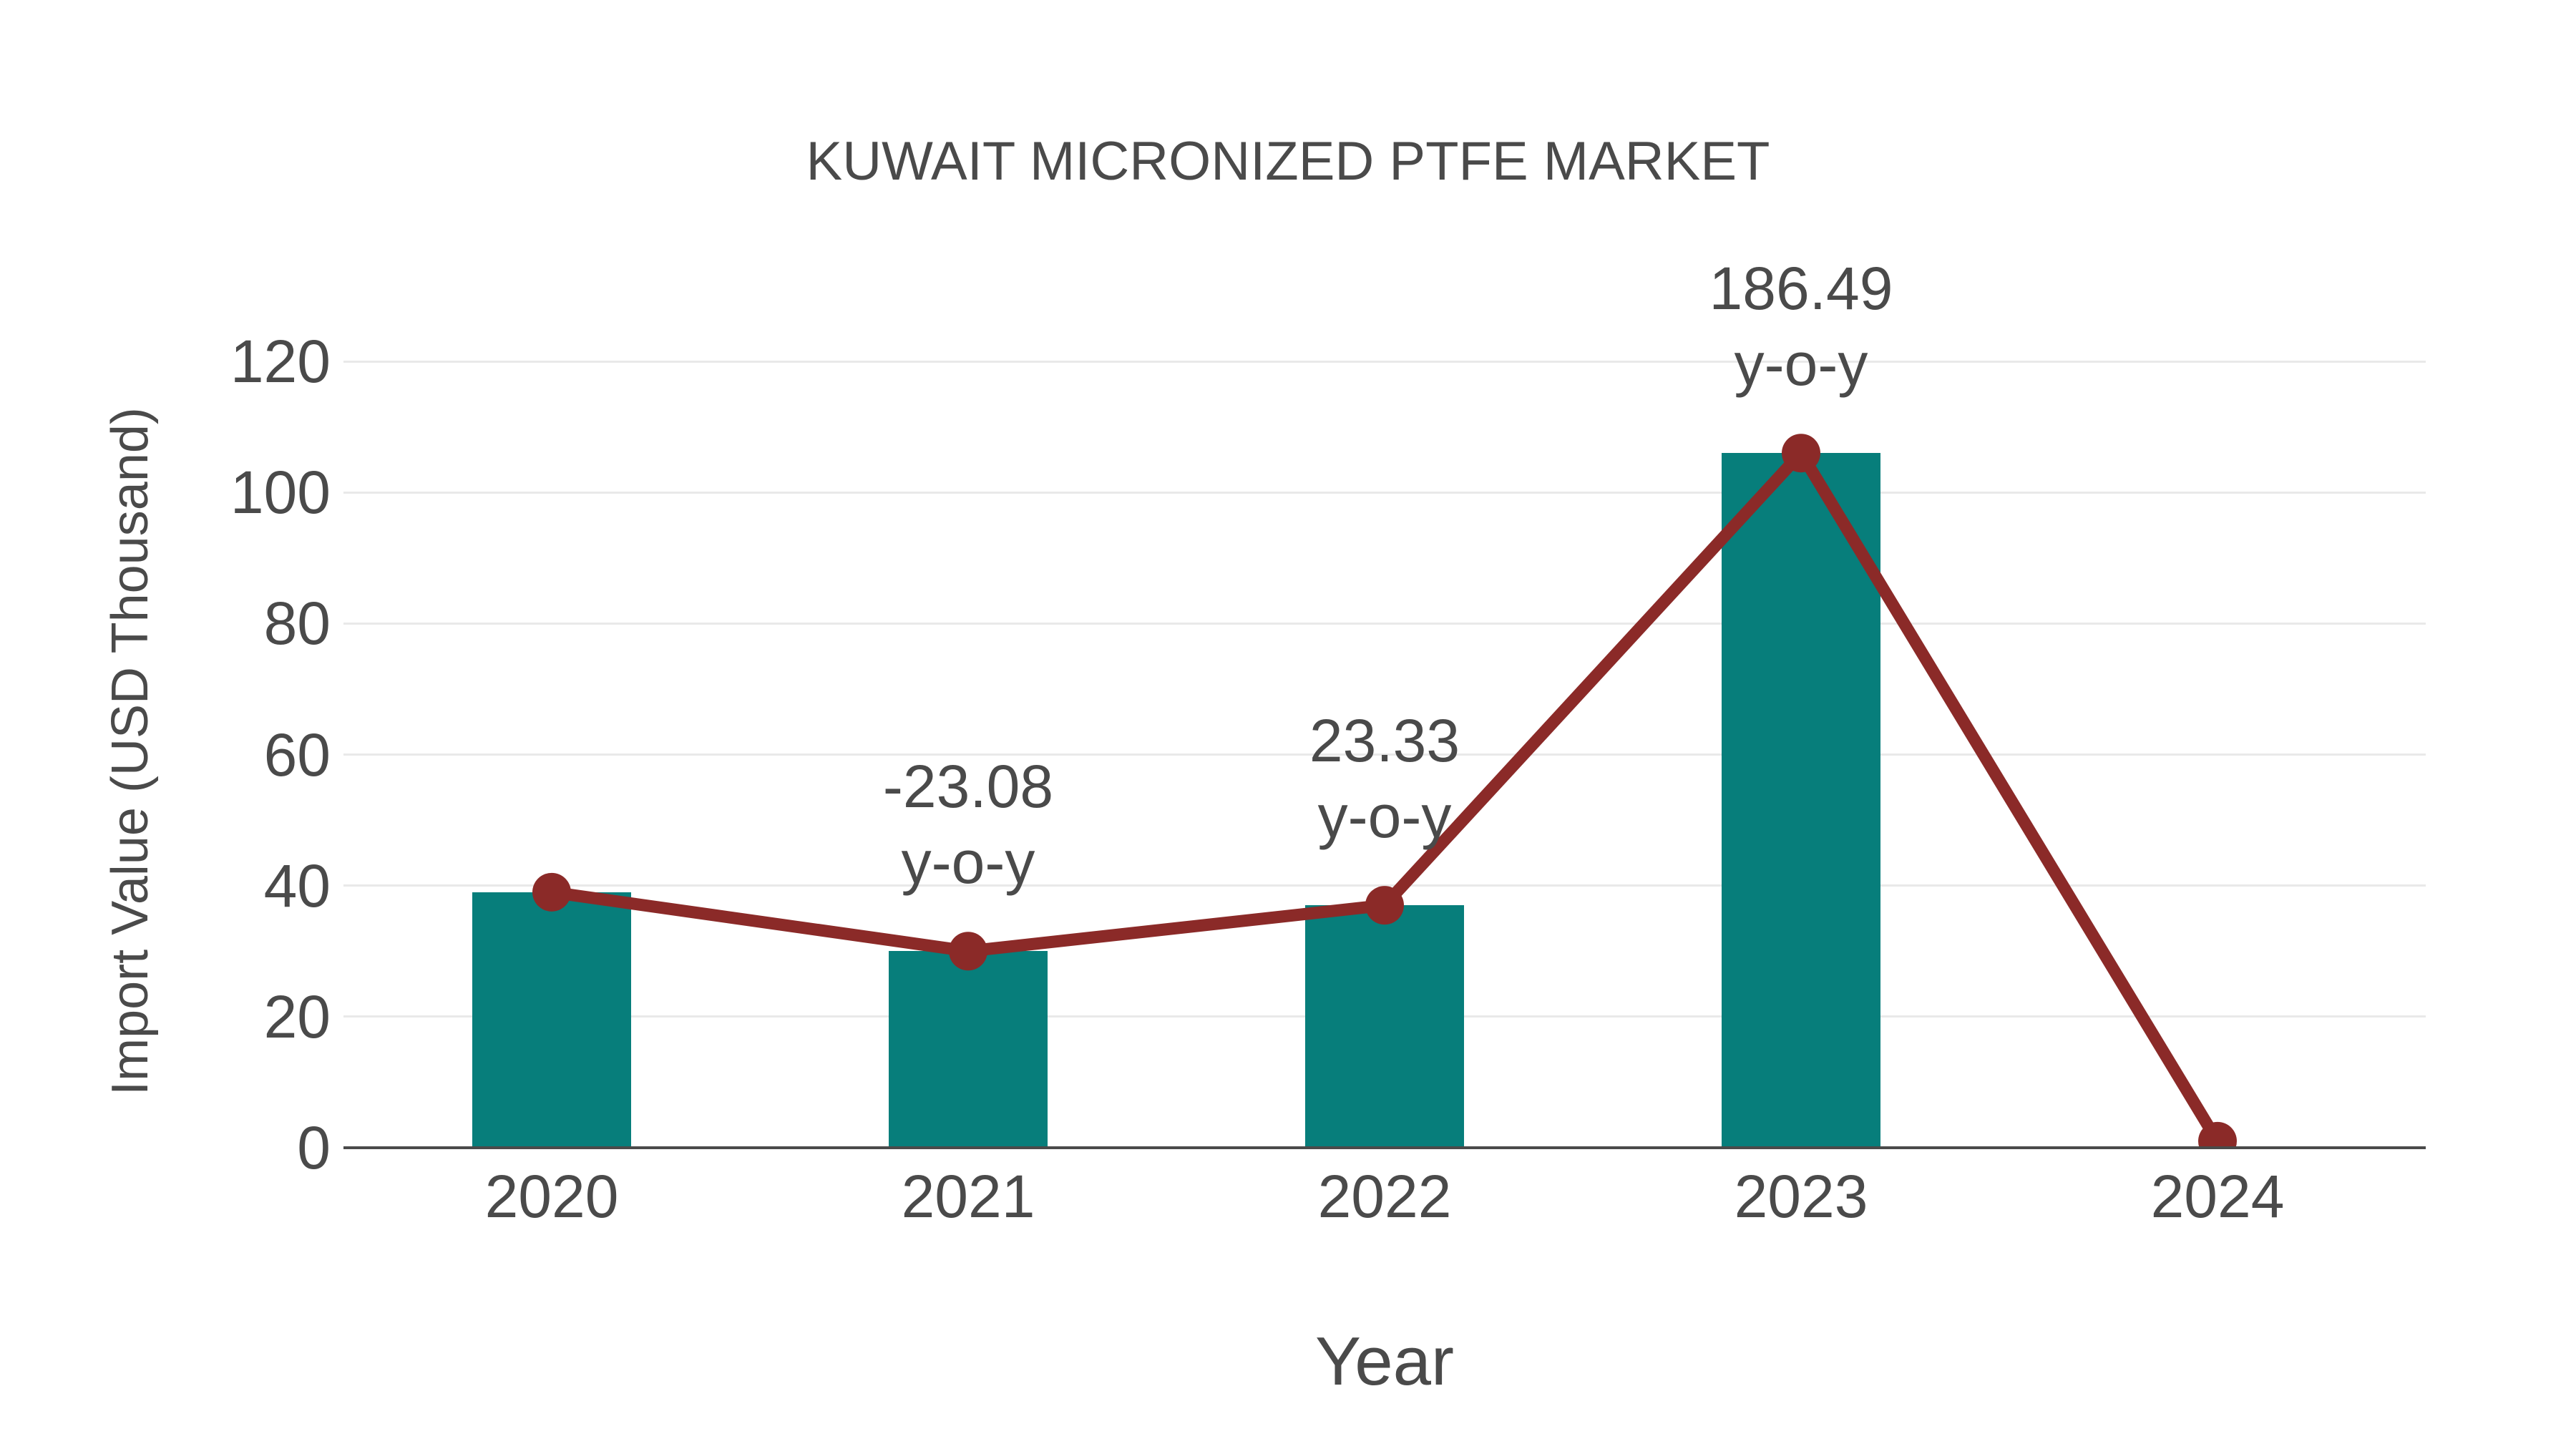  Describe the element at coordinates (297, 755) in the screenshot. I see `y-tick-label-60: 60` at that location.